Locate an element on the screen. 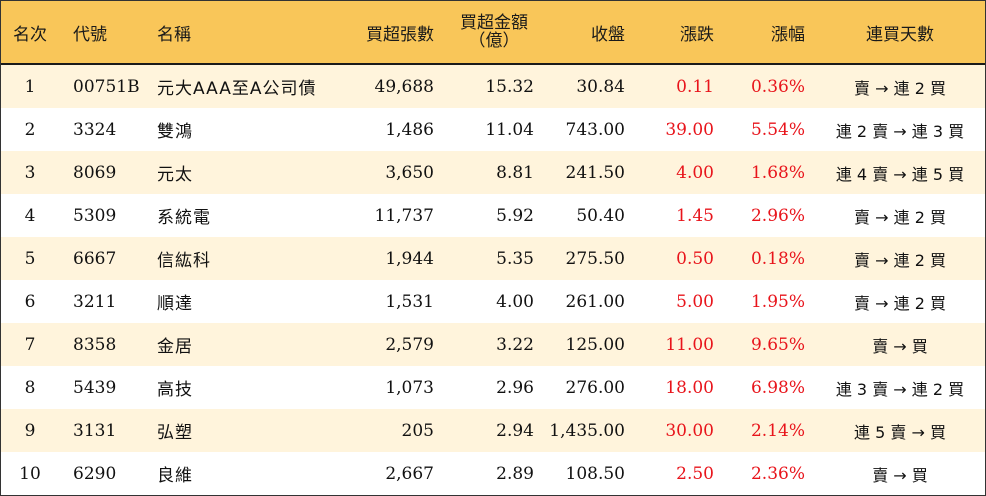  cell-change: 0.11 is located at coordinates (695, 86).